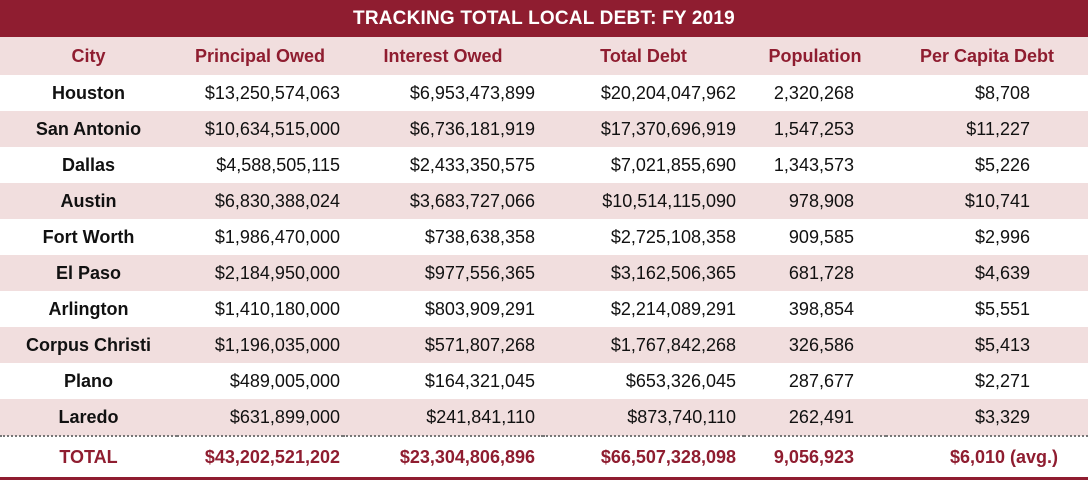  What do you see at coordinates (987, 457) in the screenshot?
I see `average-per-capita-cell: $6,010 (avg.)` at bounding box center [987, 457].